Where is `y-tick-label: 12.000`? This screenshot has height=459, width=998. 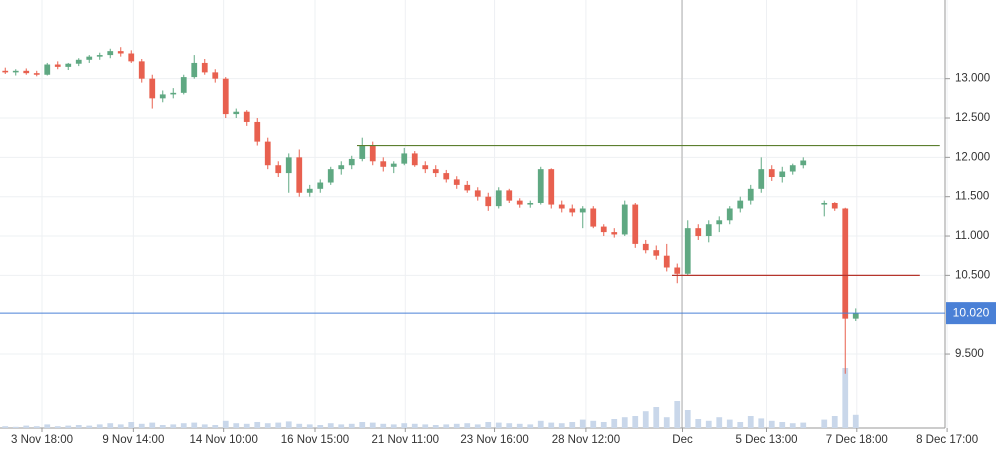 y-tick-label: 12.000 is located at coordinates (972, 157).